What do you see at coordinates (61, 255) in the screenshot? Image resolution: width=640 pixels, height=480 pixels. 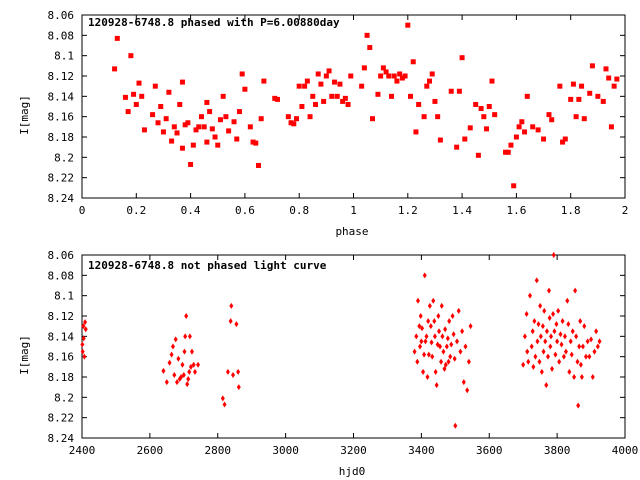 I see `raw-y-tick-label: 8.06` at bounding box center [61, 255].